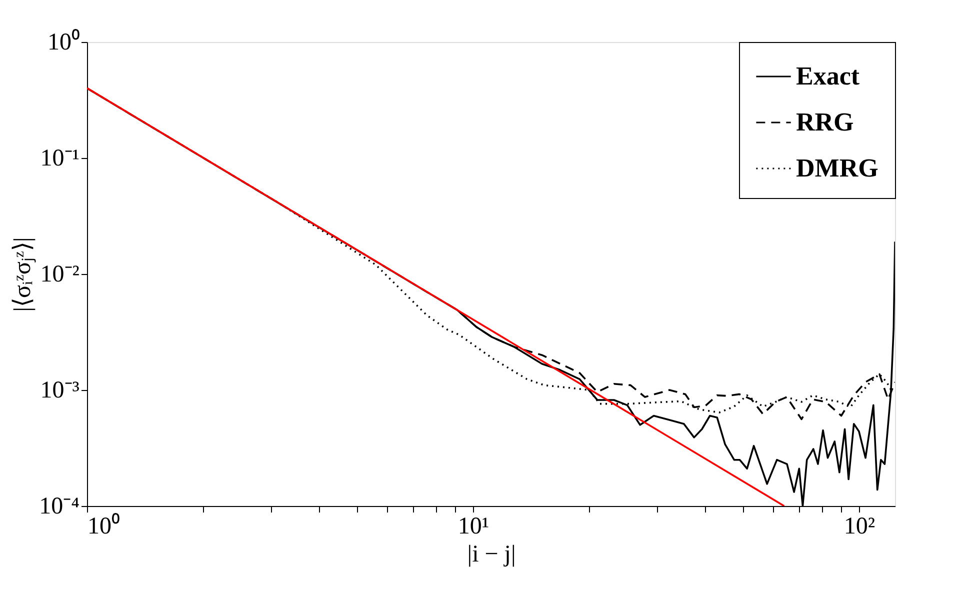 The width and height of the screenshot is (969, 594). Describe the element at coordinates (60, 275) in the screenshot. I see `y-tick-label: 10⁻²` at that location.